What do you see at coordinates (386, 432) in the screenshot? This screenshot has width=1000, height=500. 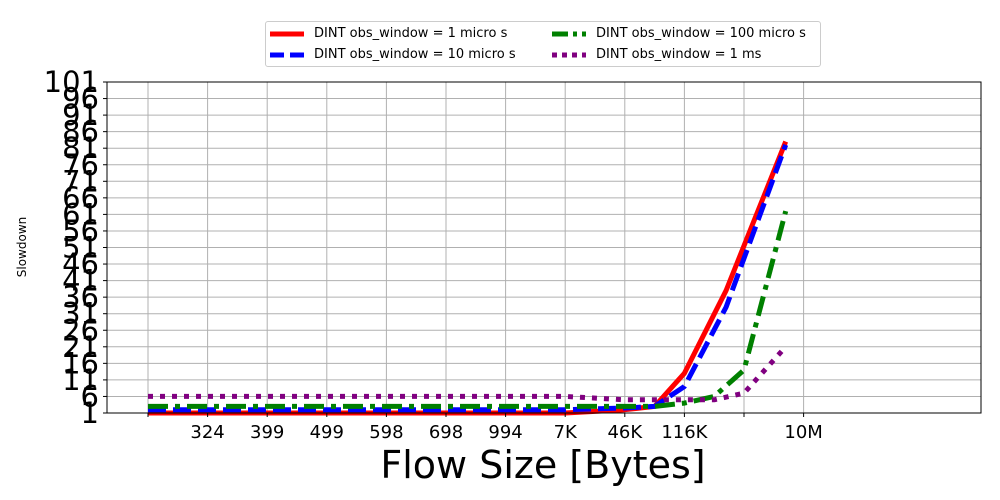 I see `x-tick-label: 598` at bounding box center [386, 432].